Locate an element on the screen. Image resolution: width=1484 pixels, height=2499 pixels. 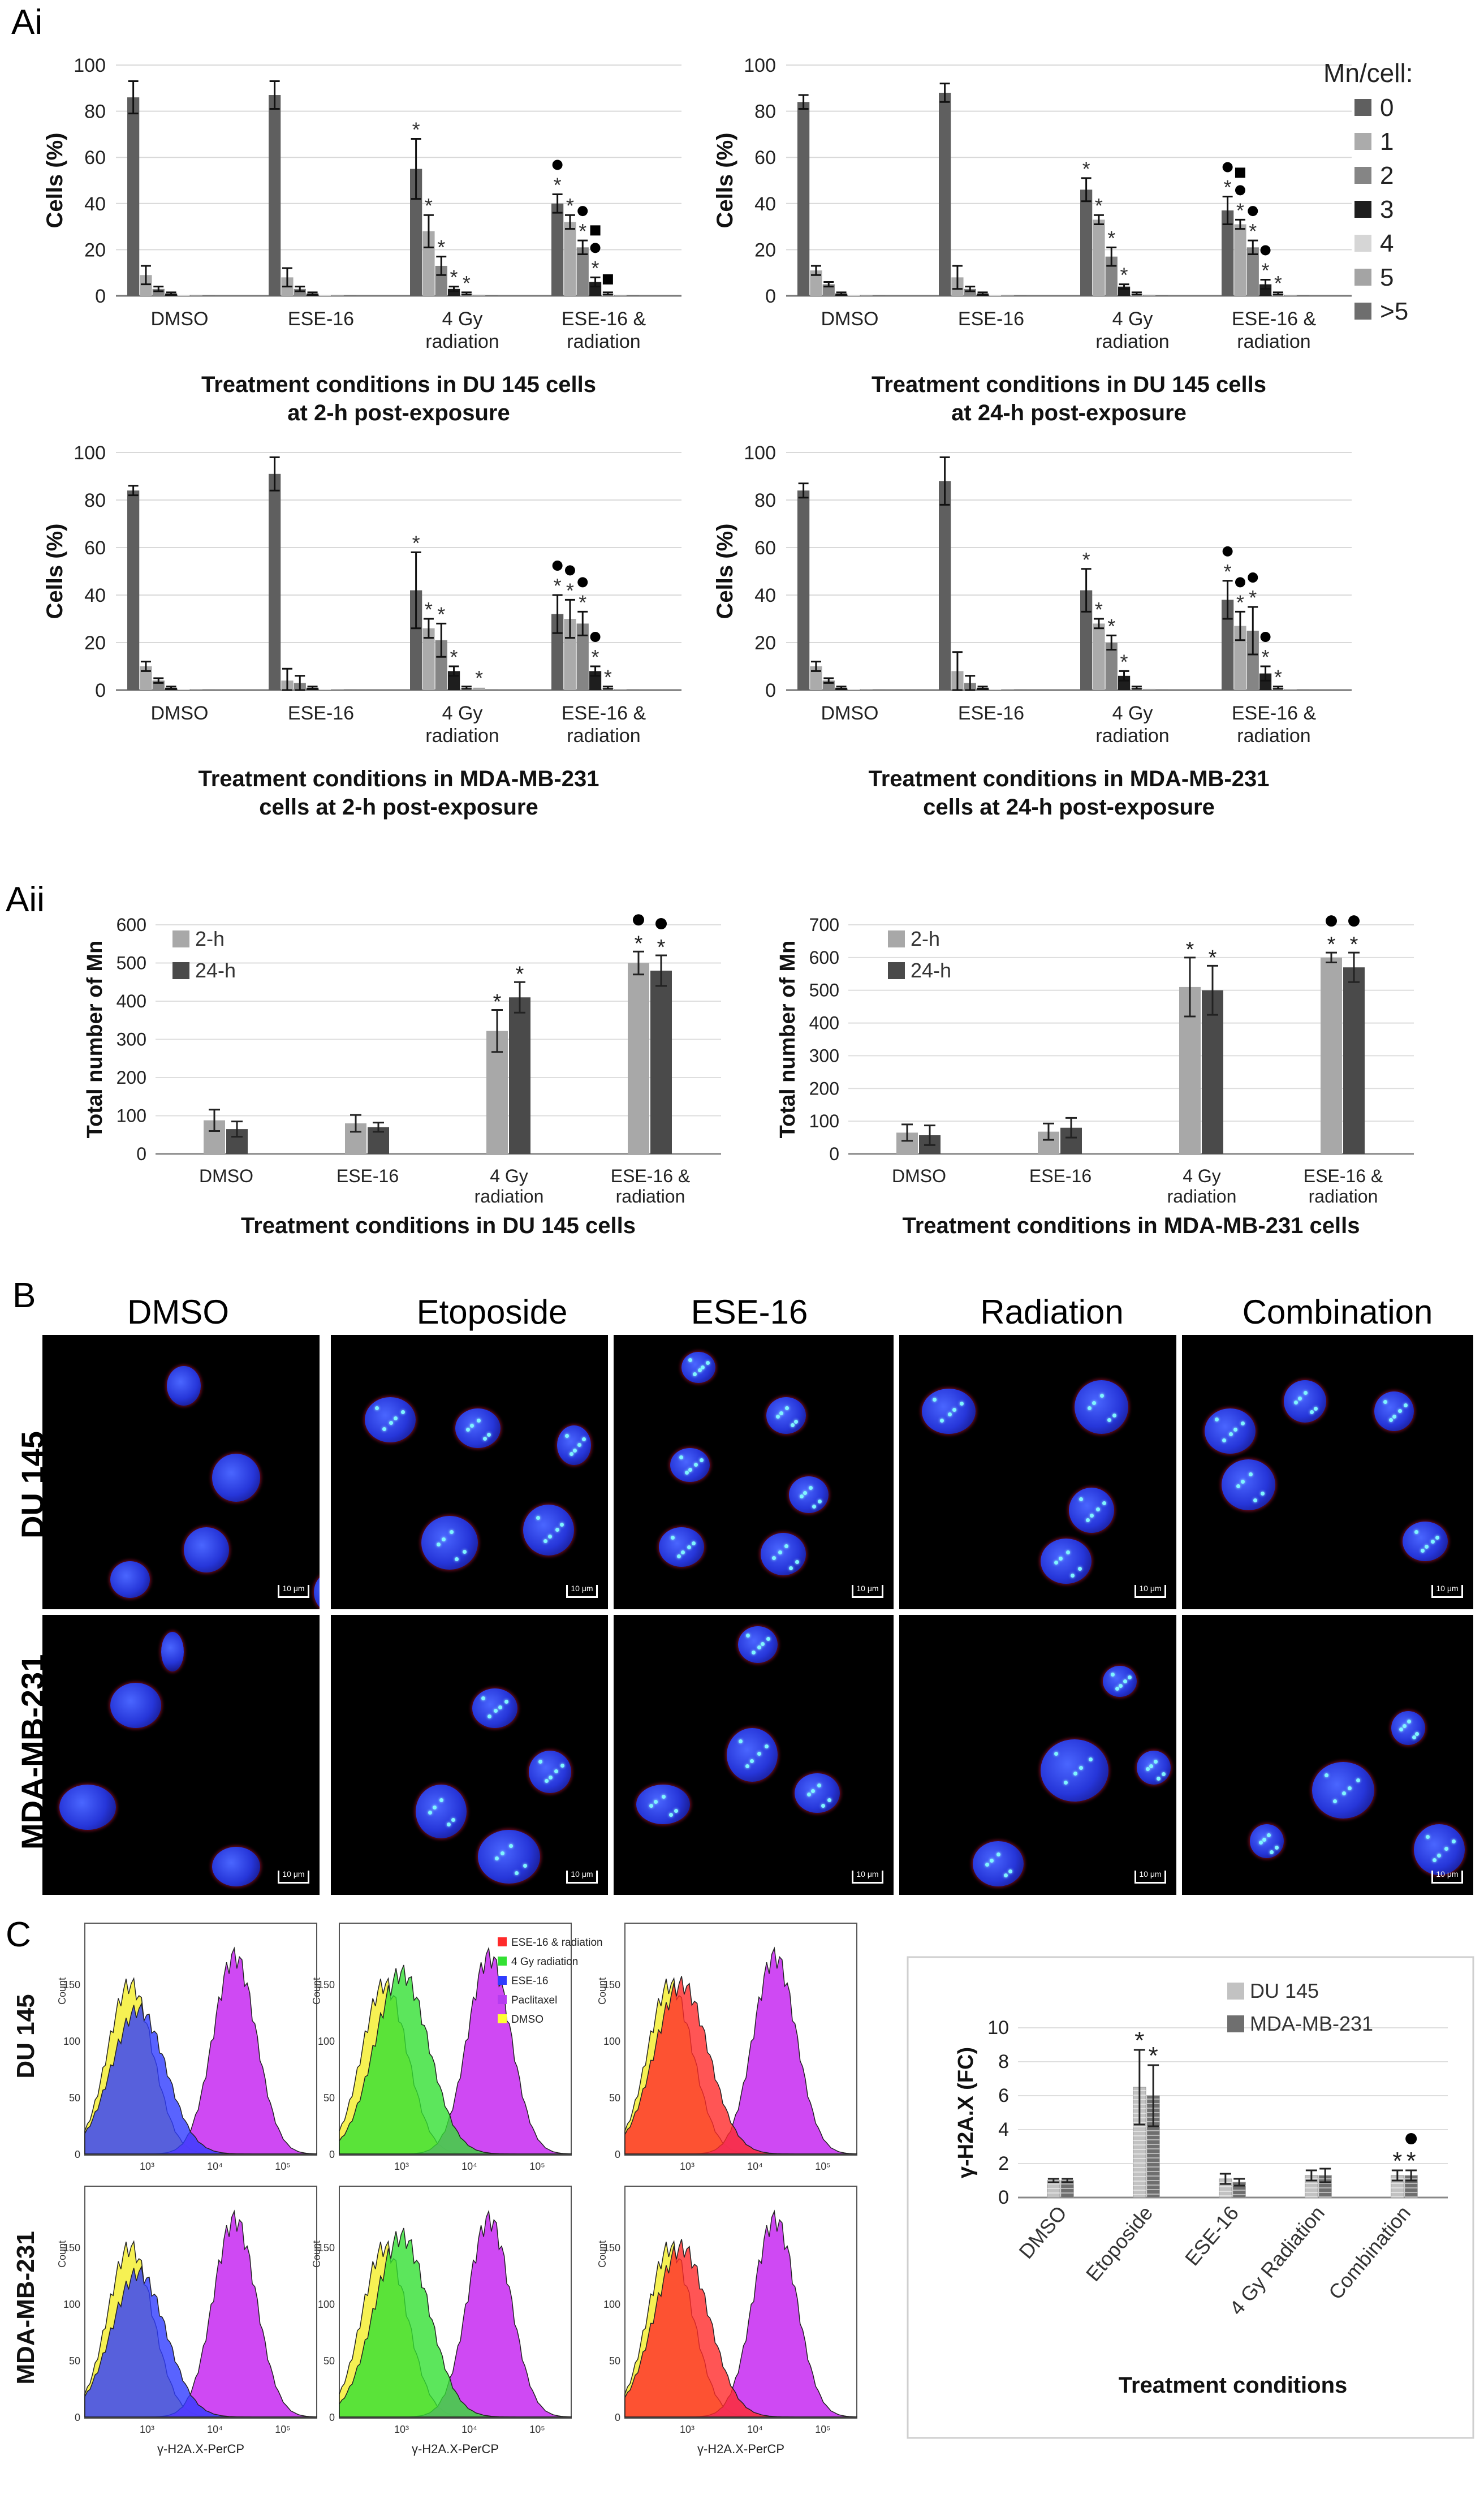
flow-y-tick: 50 is located at coordinates (74, 2098).